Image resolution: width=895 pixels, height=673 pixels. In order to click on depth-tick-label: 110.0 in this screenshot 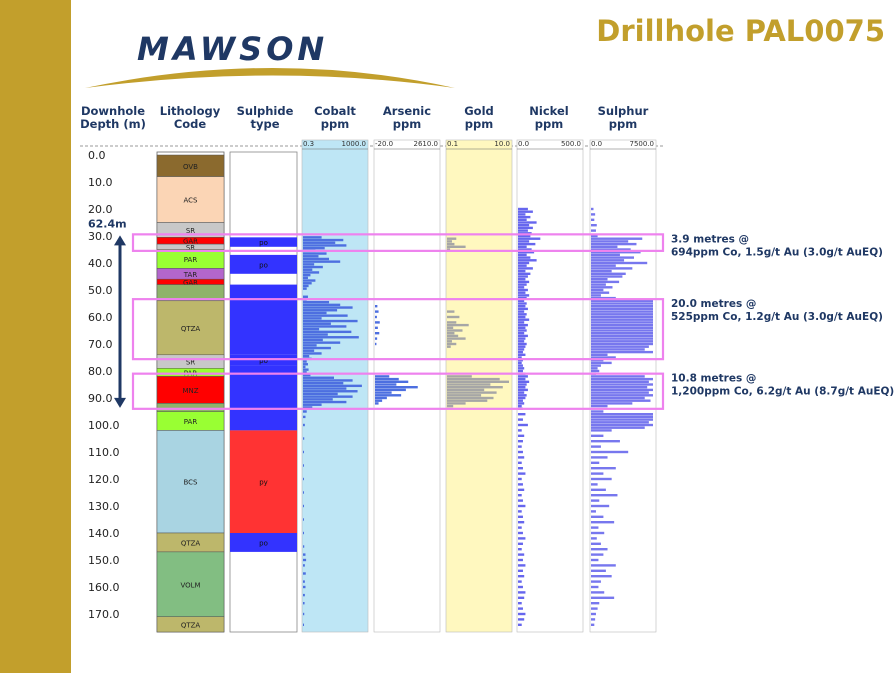, I will do `click(104, 452)`.